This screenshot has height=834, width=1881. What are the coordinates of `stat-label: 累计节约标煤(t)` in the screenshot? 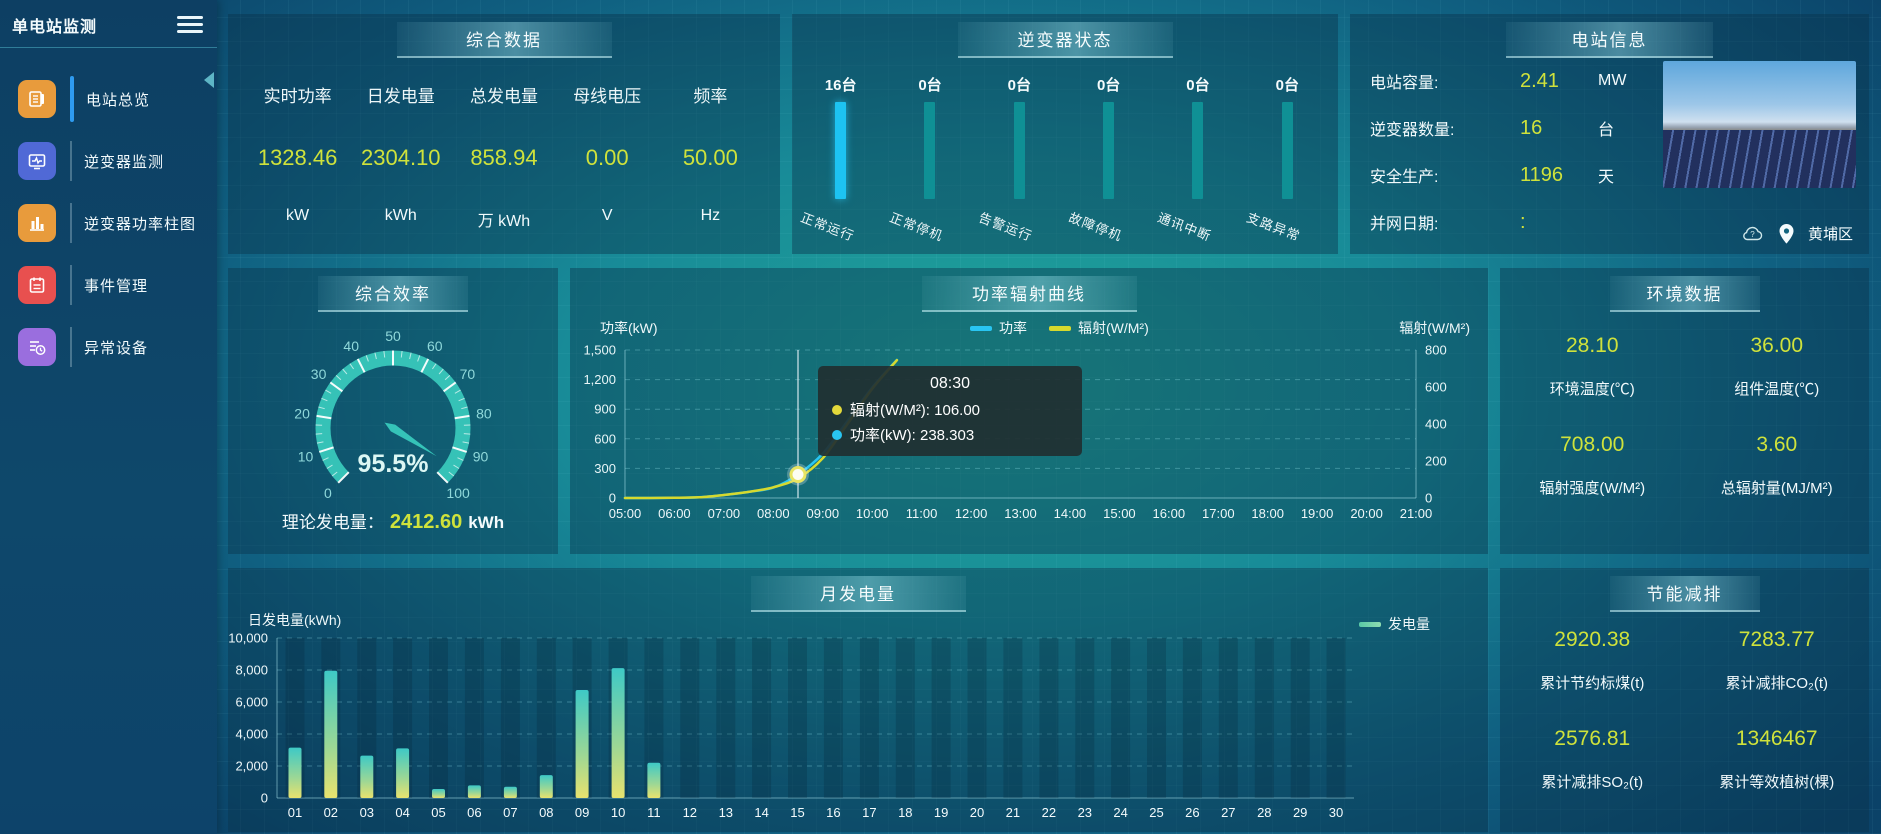 It's located at (1592, 683).